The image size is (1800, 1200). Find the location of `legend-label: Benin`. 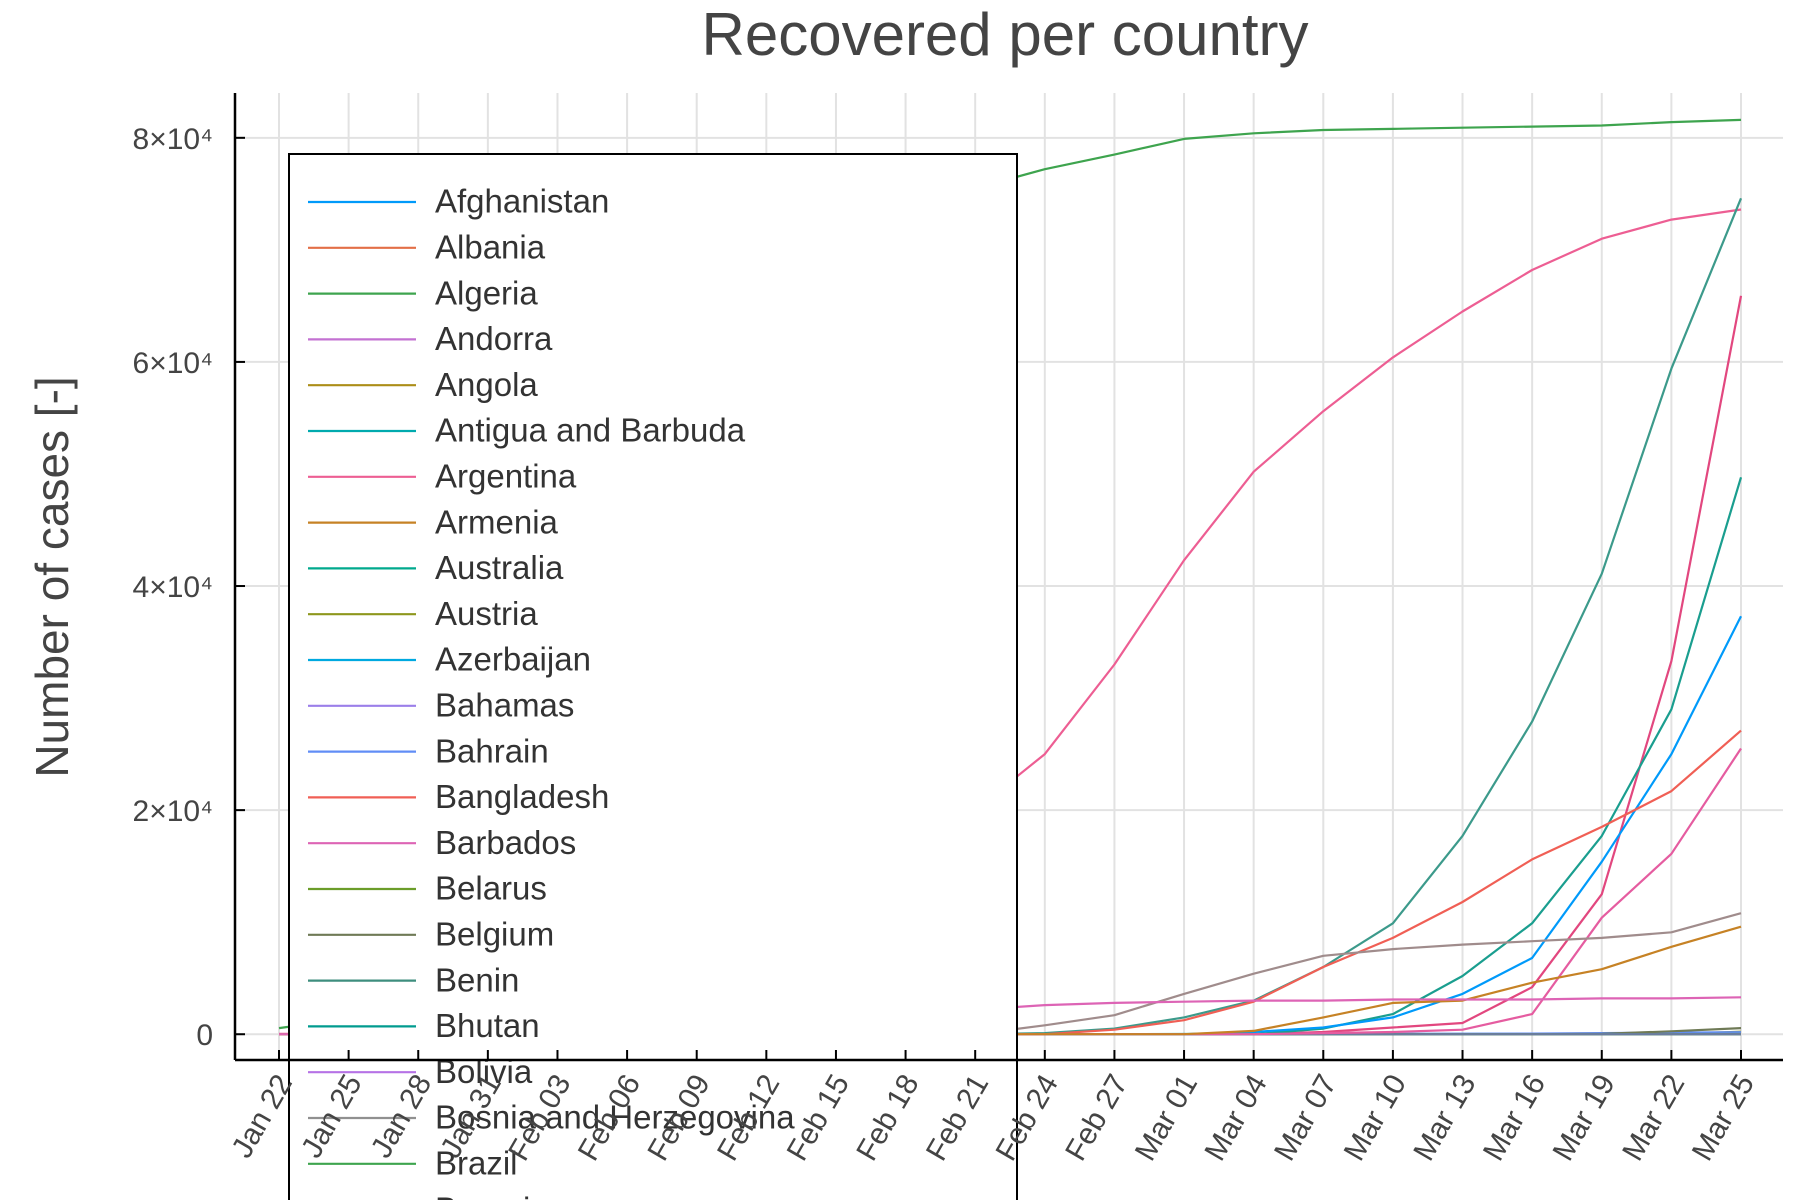

legend-label: Benin is located at coordinates (477, 979).